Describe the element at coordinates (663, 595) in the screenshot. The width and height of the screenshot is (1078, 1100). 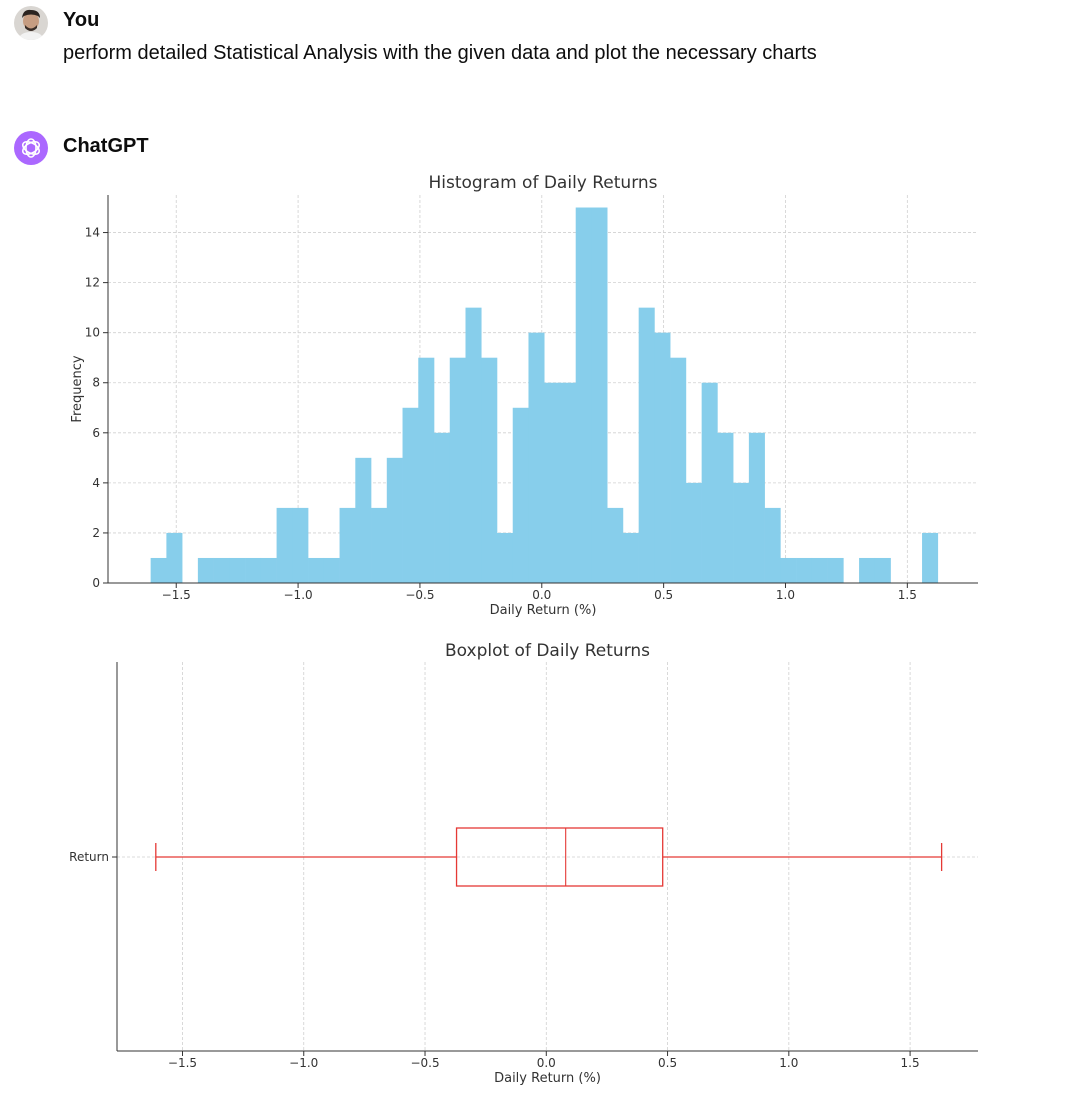
I see `histogram-x-tick-label: 0.5` at that location.